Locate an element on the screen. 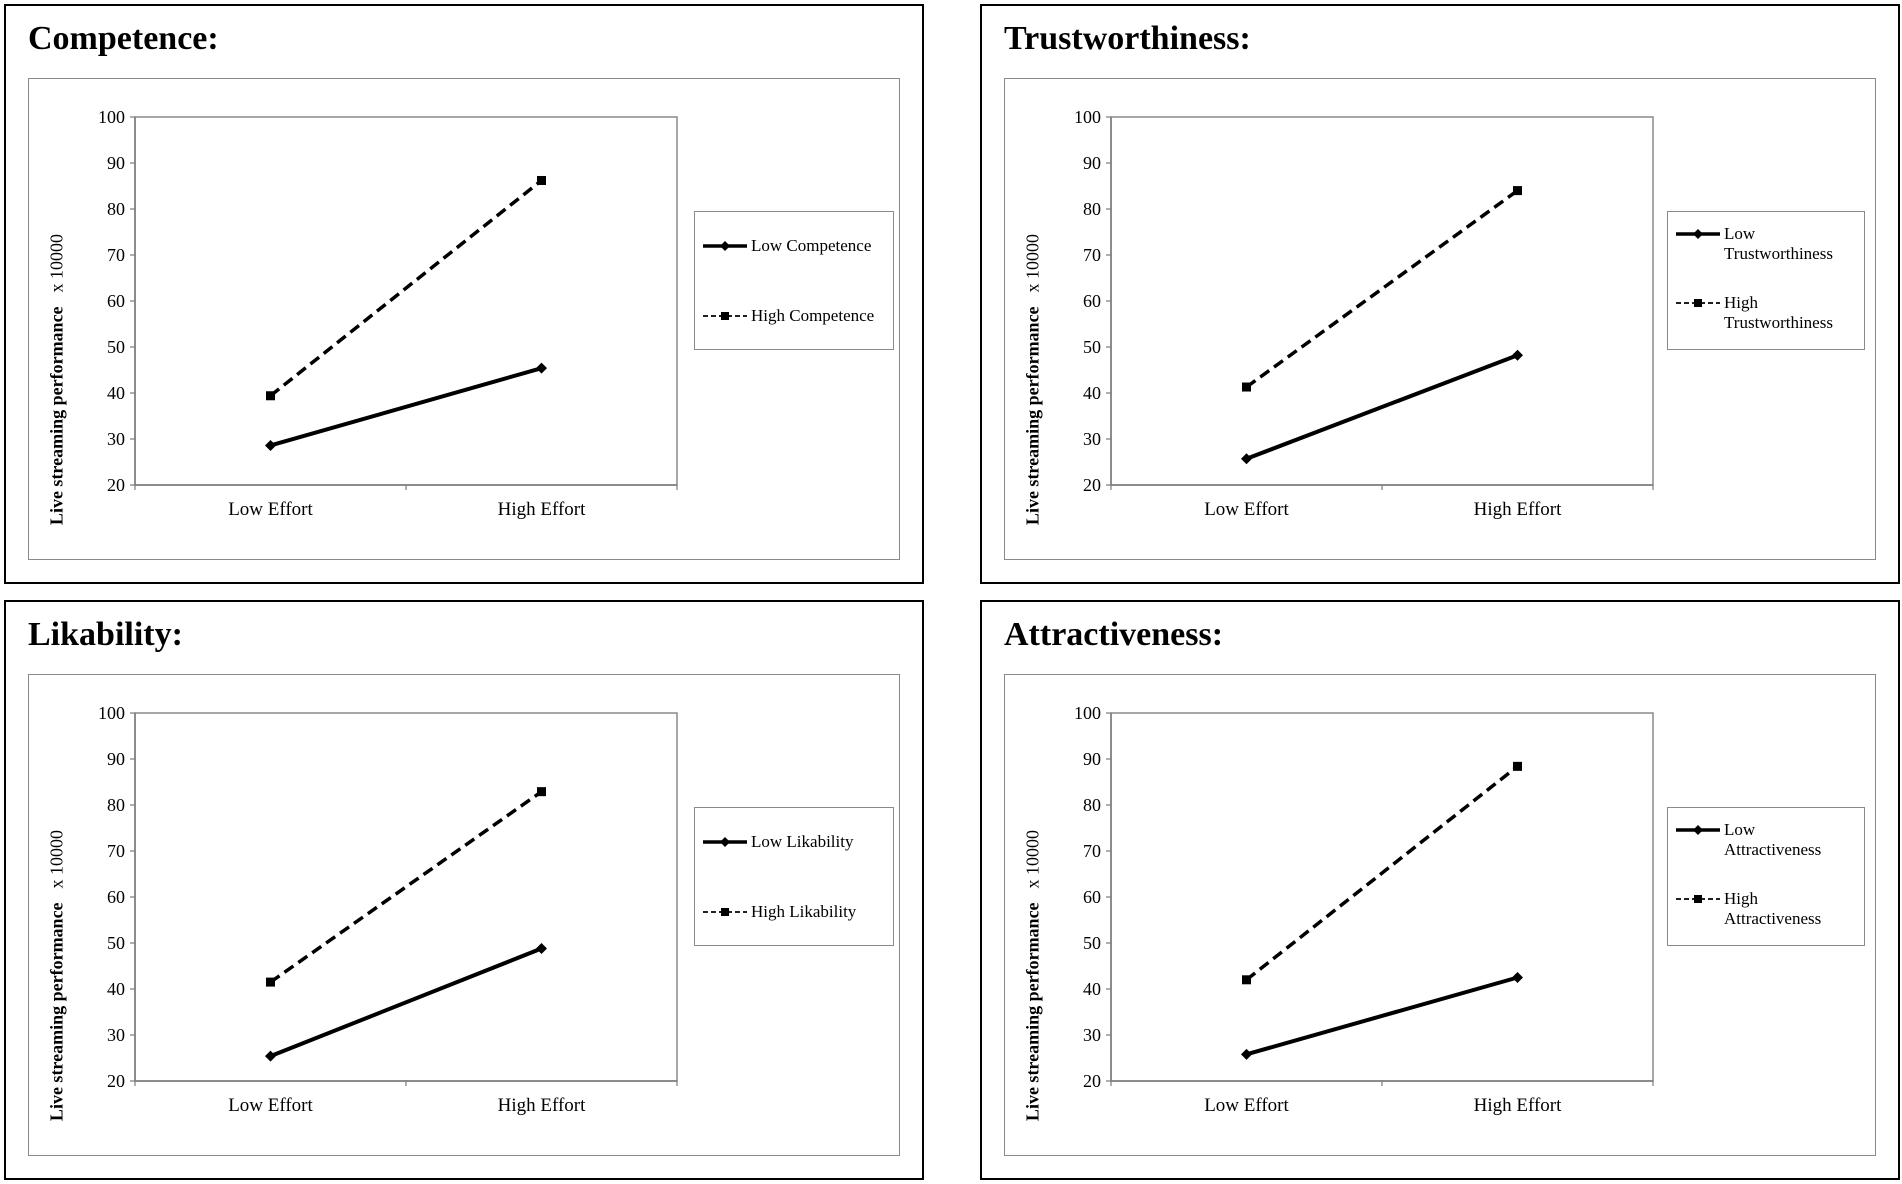 This screenshot has height=1184, width=1902. legend-entry-low-likability: Low Likability is located at coordinates (777, 842).